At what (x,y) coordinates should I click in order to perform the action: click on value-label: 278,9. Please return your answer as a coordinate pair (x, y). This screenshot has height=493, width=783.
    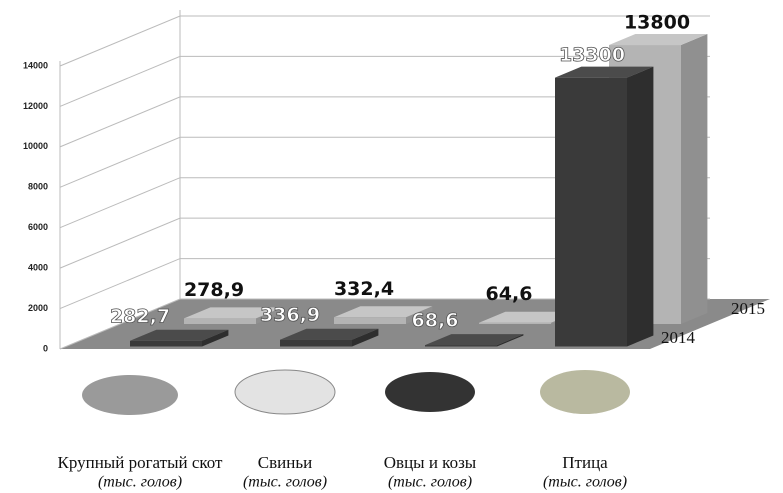
    Looking at the image, I should click on (214, 290).